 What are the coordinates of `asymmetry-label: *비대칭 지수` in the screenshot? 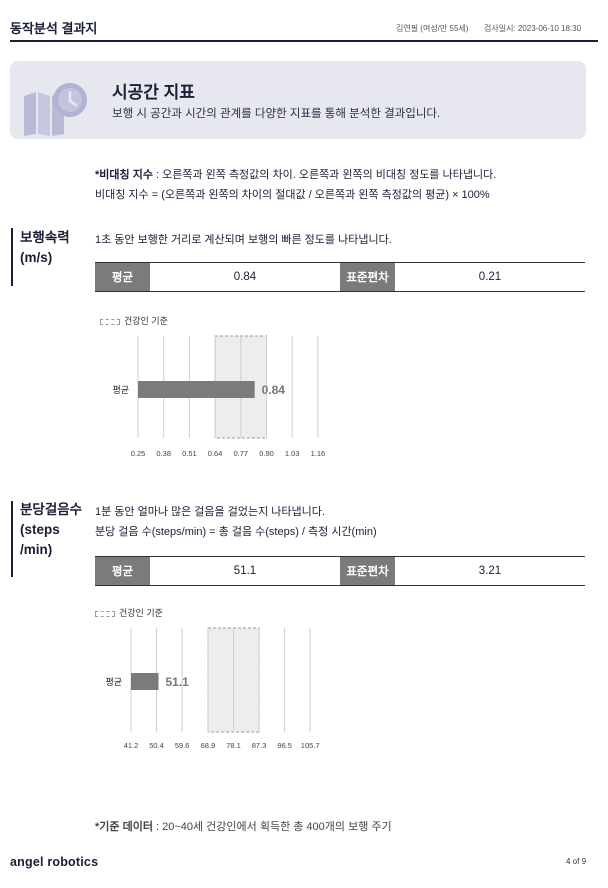 It's located at (124, 175).